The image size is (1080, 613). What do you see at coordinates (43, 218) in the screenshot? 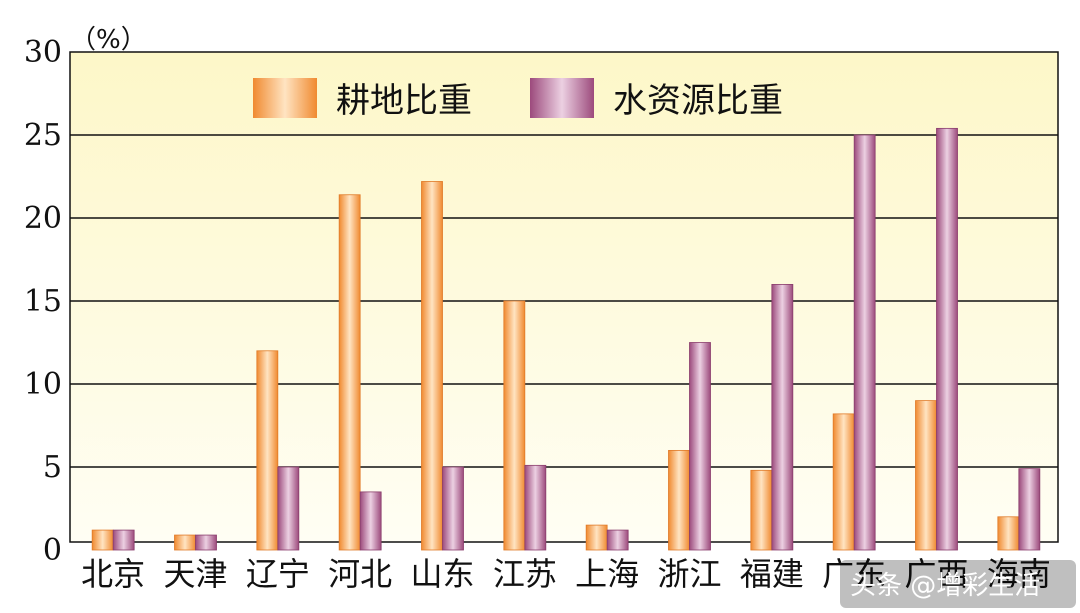
I see `y-tick-label: 20` at bounding box center [43, 218].